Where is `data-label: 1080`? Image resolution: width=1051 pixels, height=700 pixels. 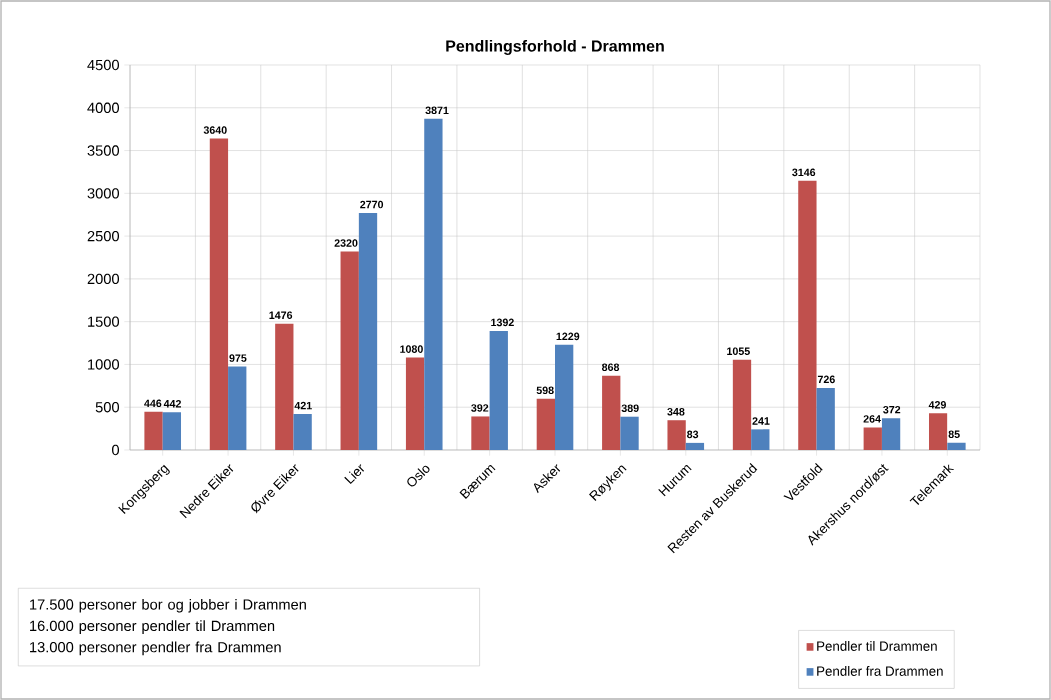
data-label: 1080 is located at coordinates (411, 349).